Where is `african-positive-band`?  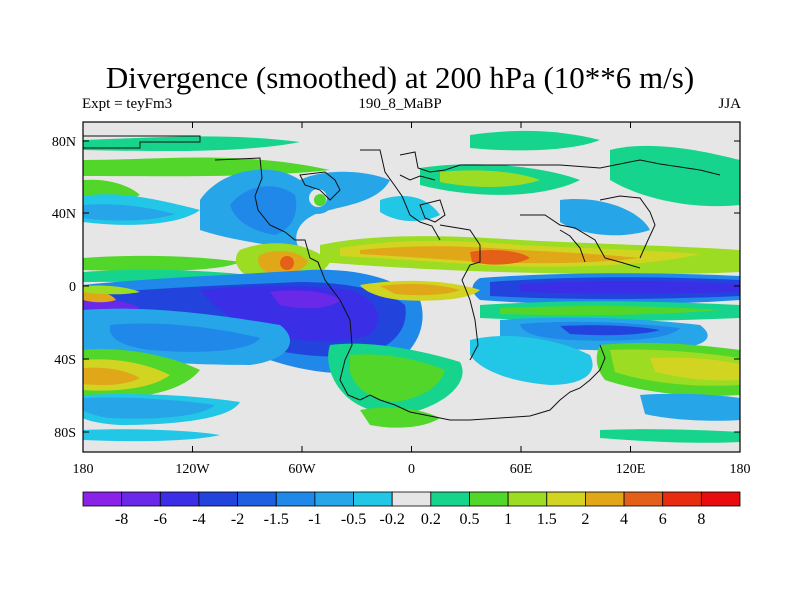
african-positive-band is located at coordinates (550, 300).